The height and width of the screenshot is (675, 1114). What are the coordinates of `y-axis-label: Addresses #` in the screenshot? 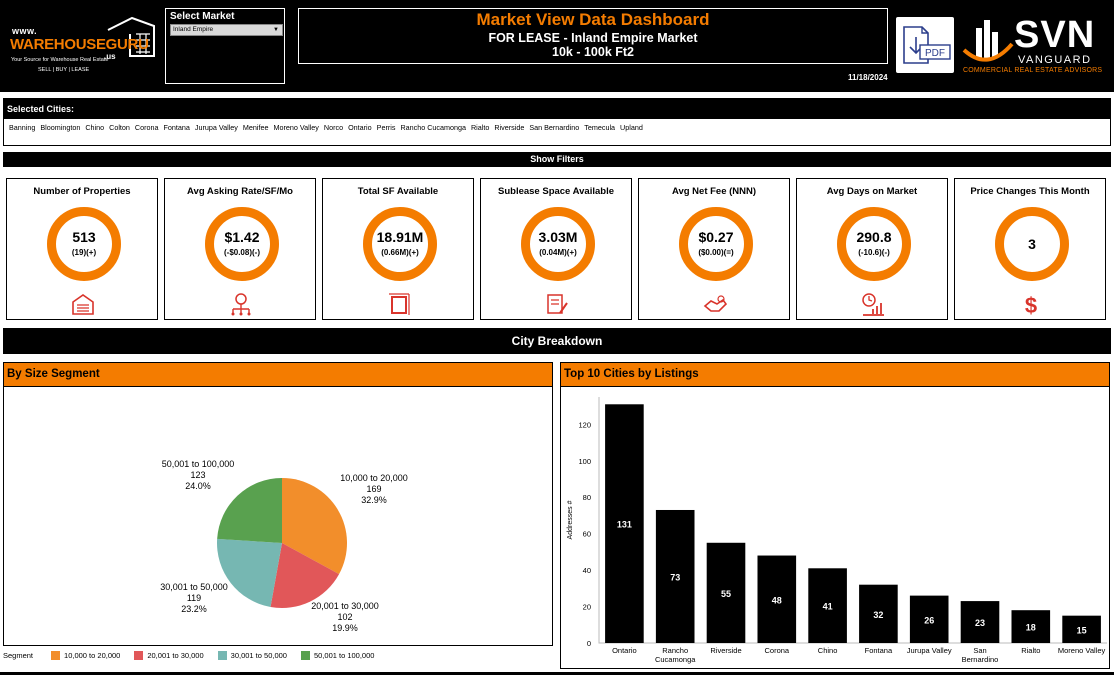 It's located at (570, 519).